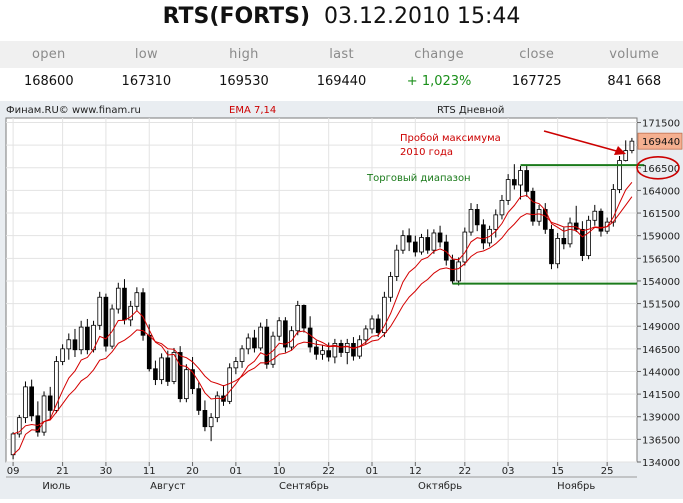 The image size is (683, 503). I want to click on quote-table-header: open low high last change close volume, so click(341, 54).